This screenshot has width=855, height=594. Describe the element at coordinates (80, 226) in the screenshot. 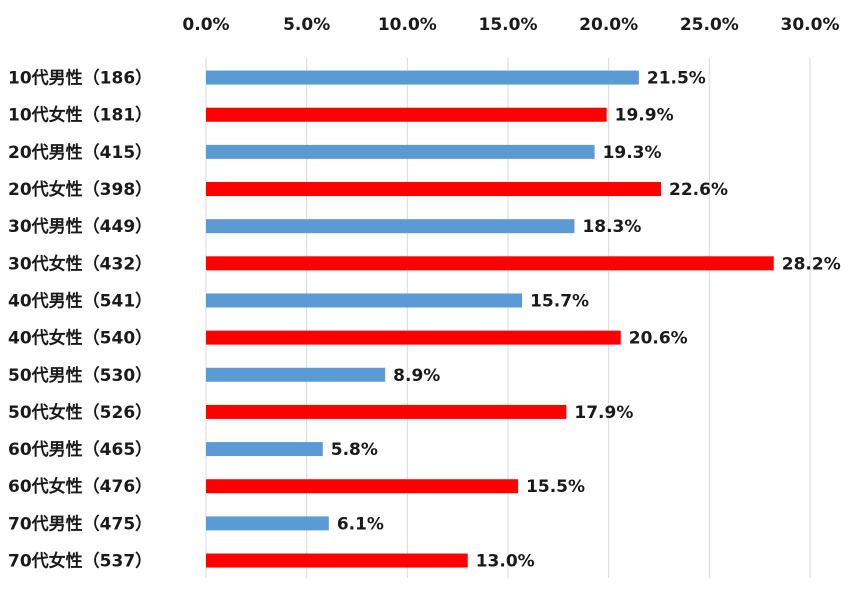

I see `category-label: 30代男性（449）` at that location.